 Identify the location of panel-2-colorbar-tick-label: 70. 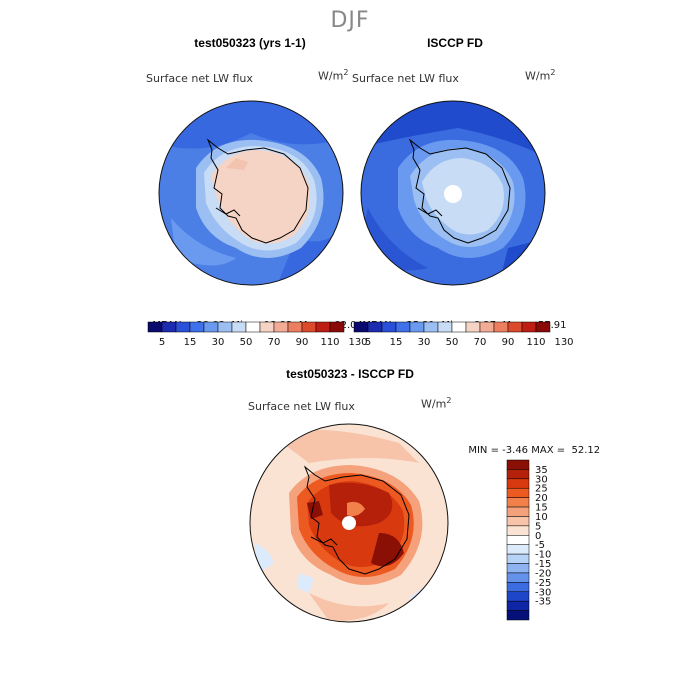
(480, 342).